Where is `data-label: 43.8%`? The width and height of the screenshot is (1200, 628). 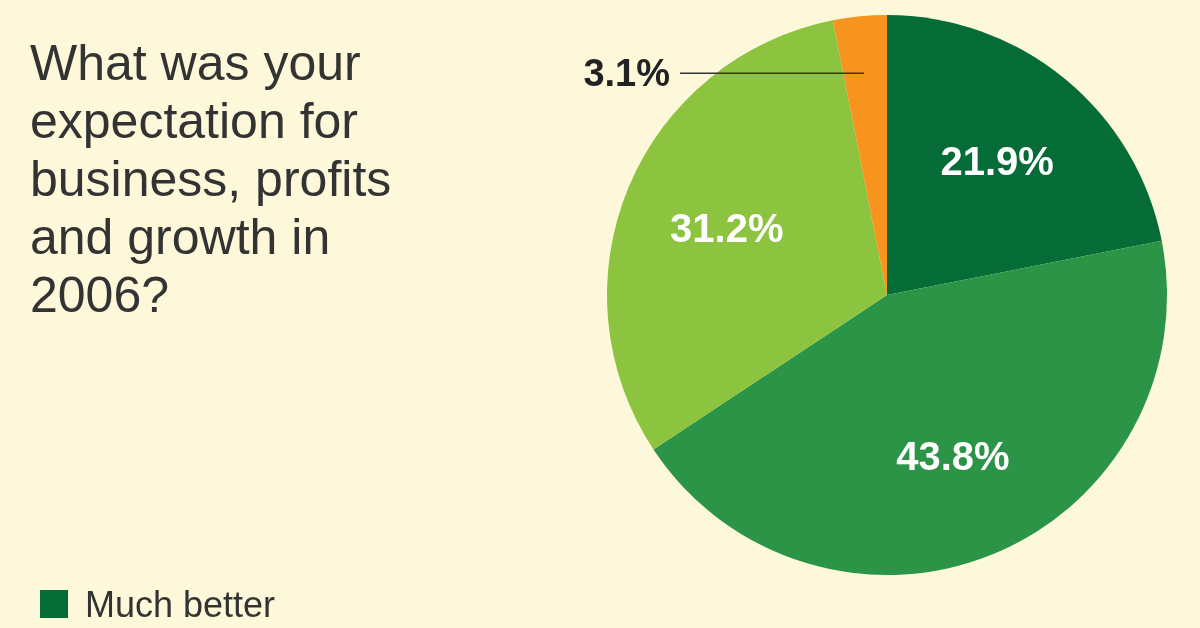
data-label: 43.8% is located at coordinates (953, 455).